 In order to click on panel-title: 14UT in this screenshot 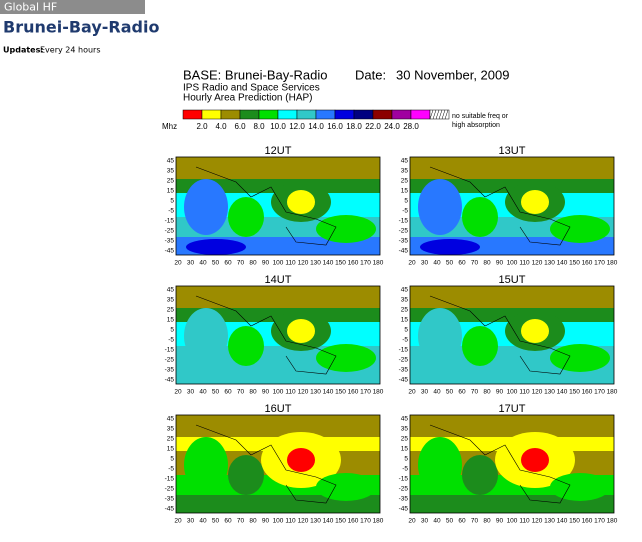, I will do `click(278, 280)`.